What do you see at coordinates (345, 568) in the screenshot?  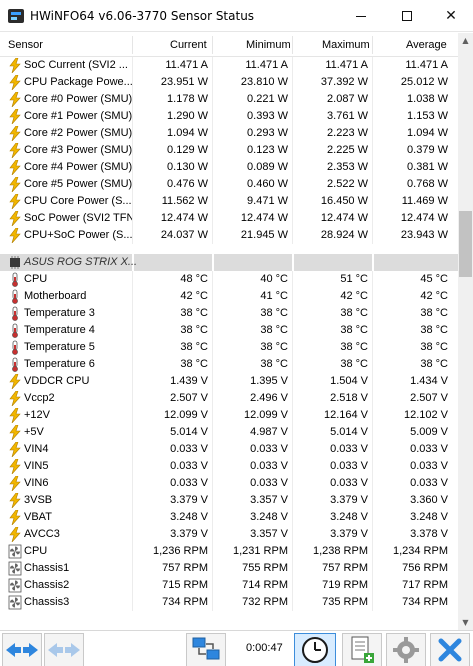 I see `maximum-value: 757 RPM` at bounding box center [345, 568].